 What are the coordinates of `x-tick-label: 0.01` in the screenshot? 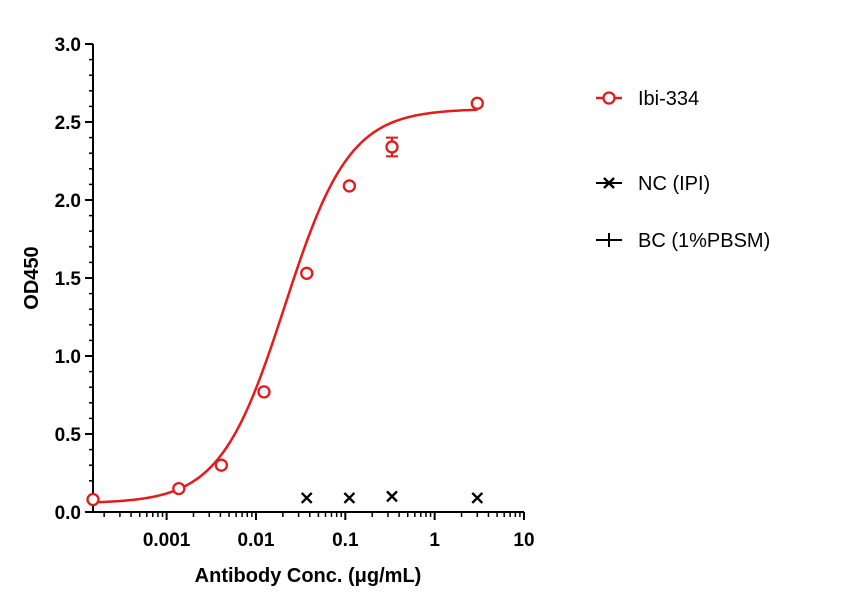 It's located at (255, 540).